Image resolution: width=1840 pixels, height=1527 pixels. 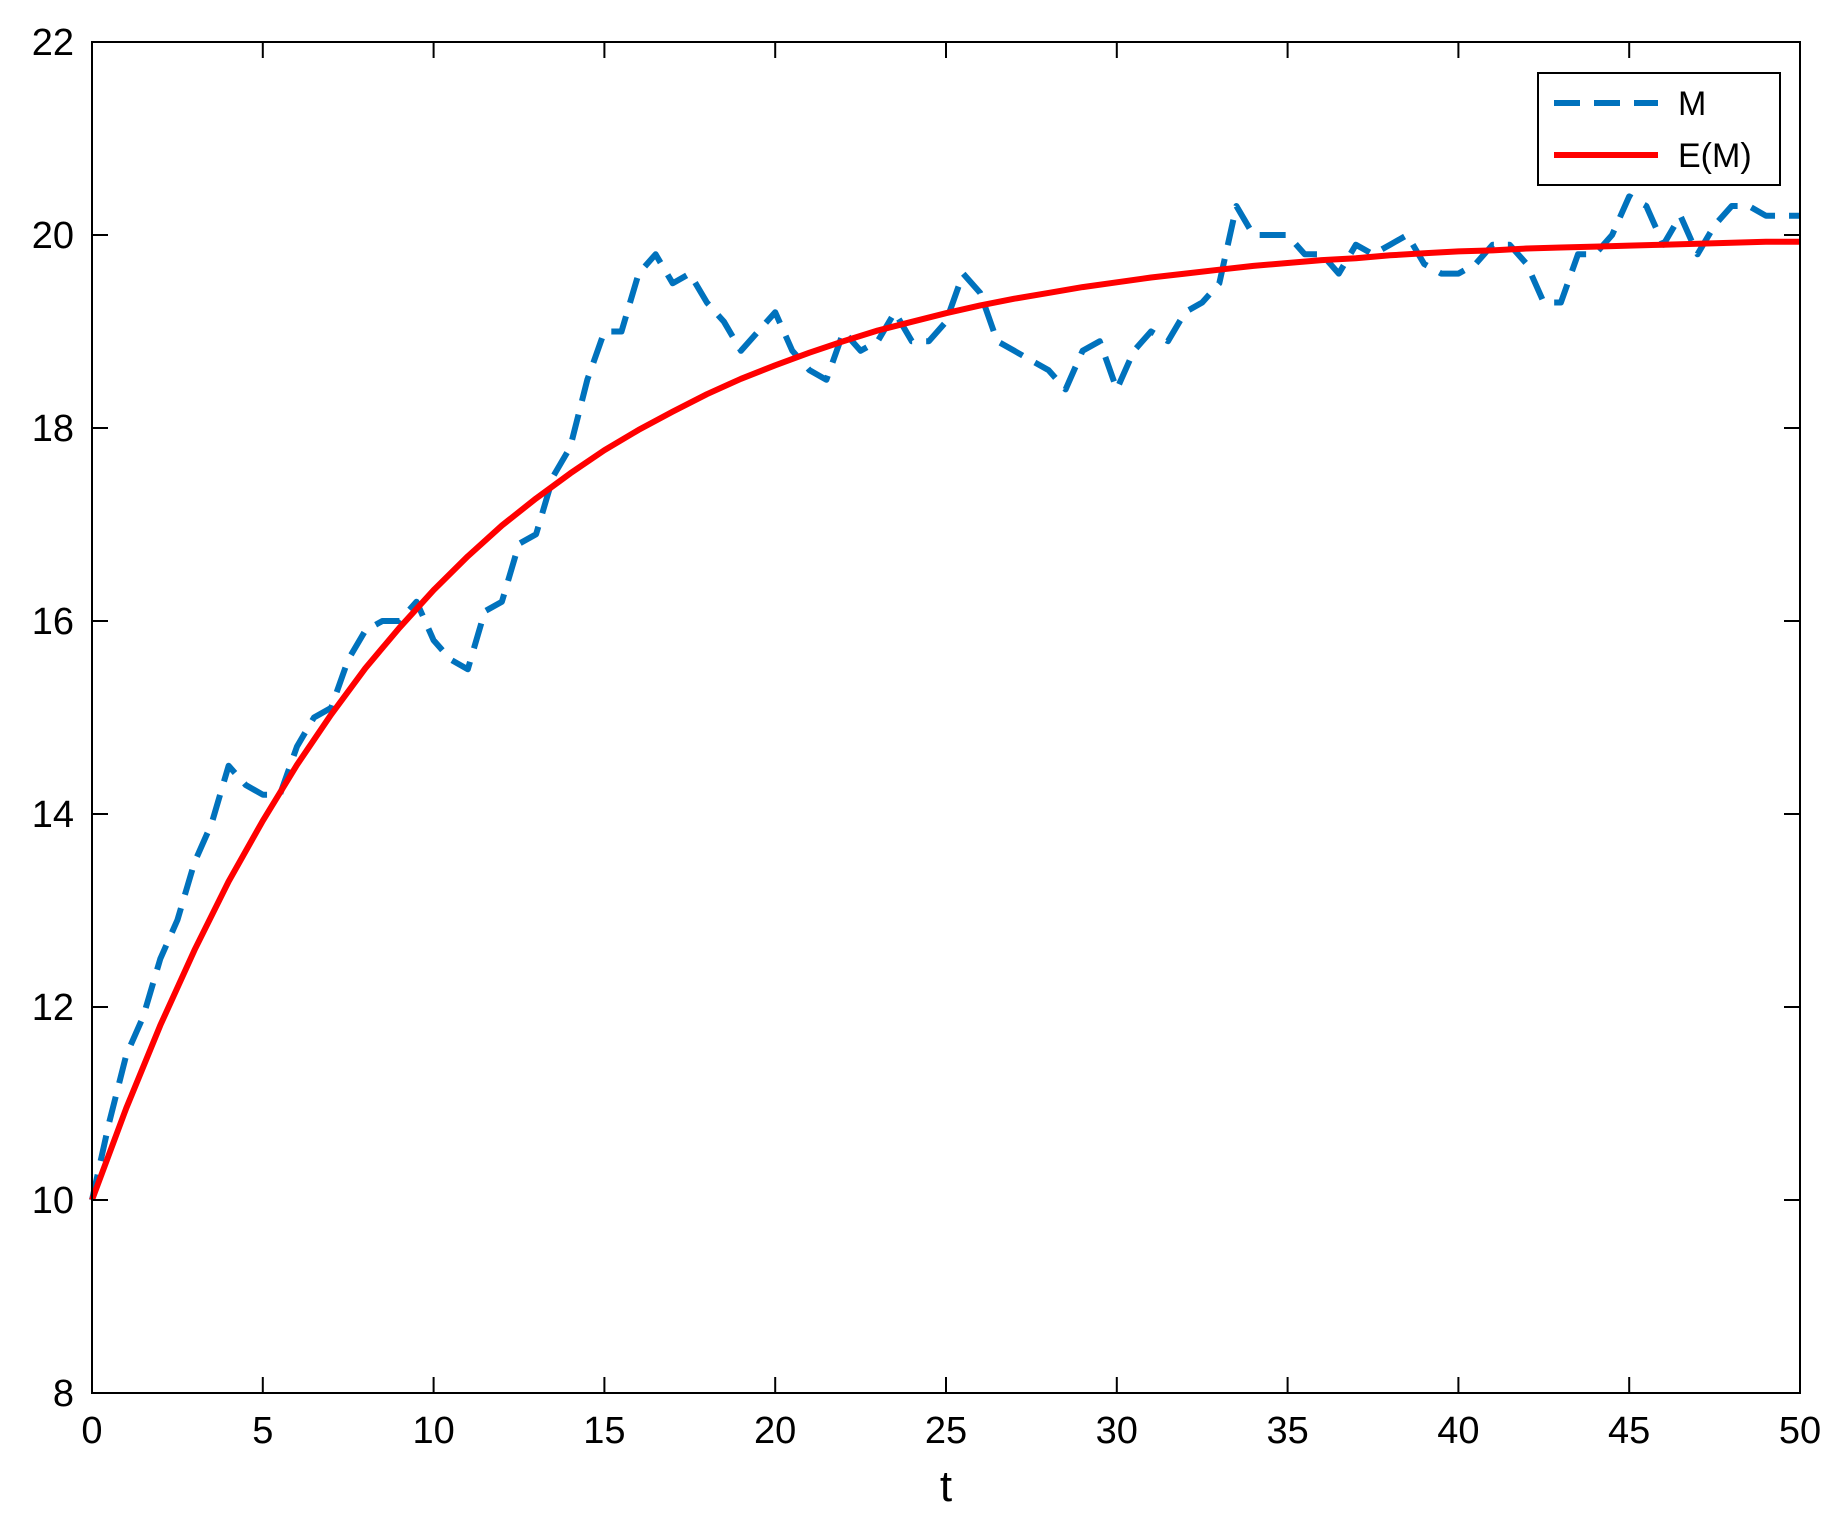 What do you see at coordinates (53, 622) in the screenshot?
I see `y-tick-label: 16` at bounding box center [53, 622].